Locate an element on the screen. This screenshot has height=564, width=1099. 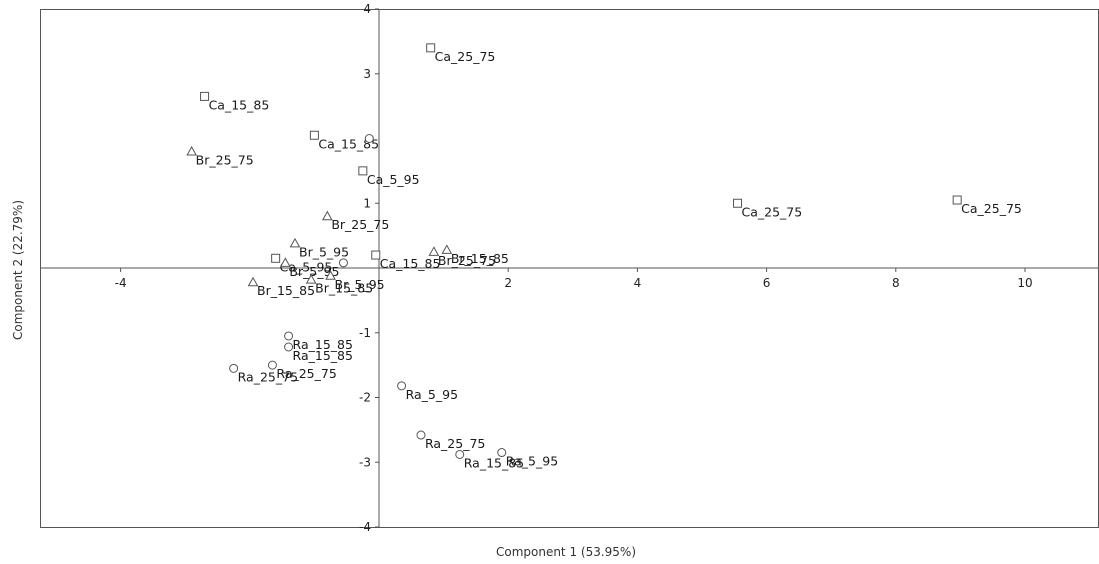
x-axis-title: Component 1 (53.95%) is located at coordinates (566, 552).